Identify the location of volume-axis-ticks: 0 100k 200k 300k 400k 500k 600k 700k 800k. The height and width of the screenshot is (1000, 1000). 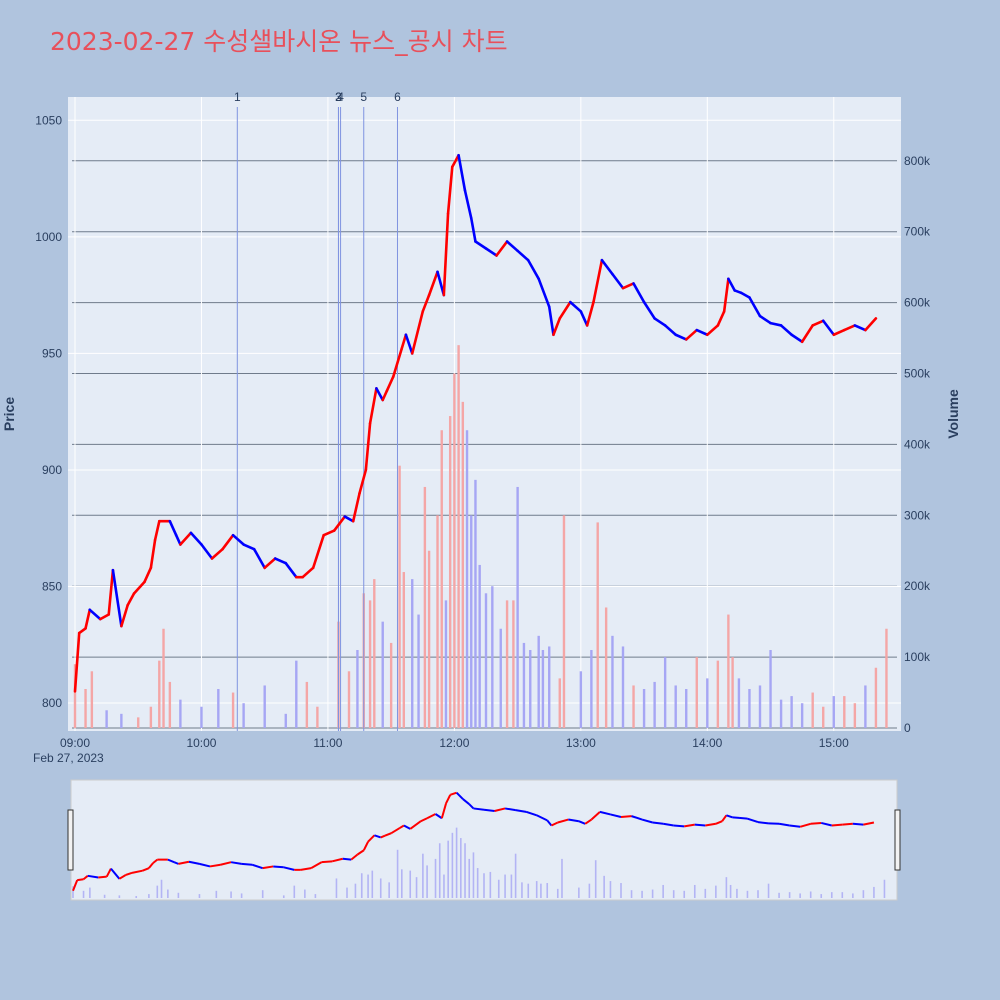
(917, 444).